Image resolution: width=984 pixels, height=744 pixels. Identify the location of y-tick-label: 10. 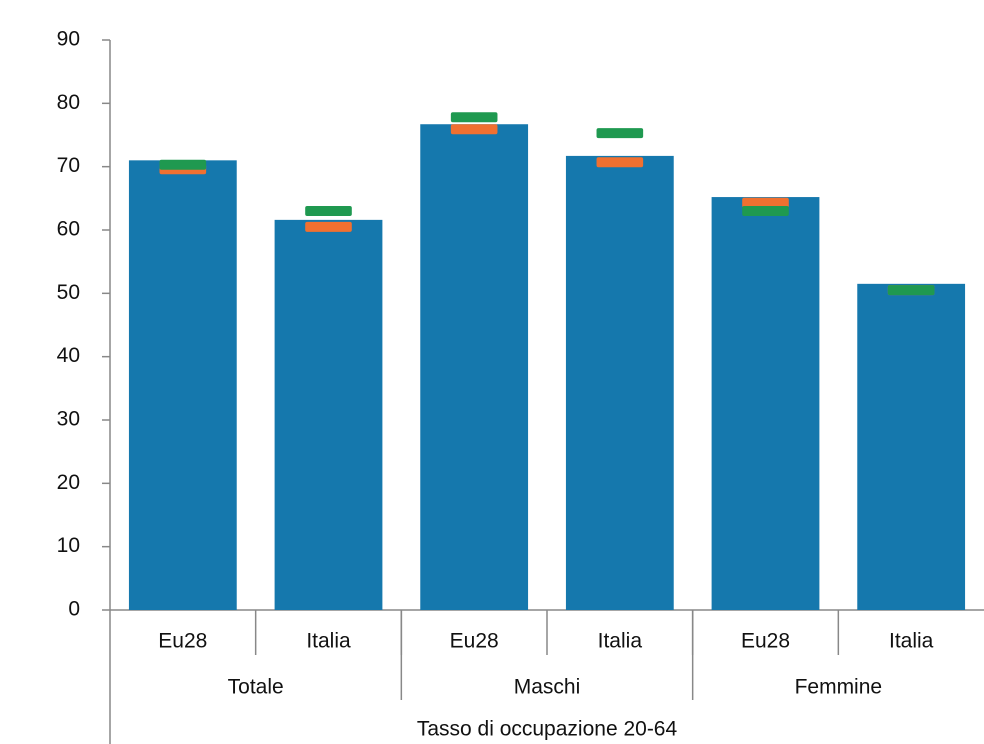
(68, 545).